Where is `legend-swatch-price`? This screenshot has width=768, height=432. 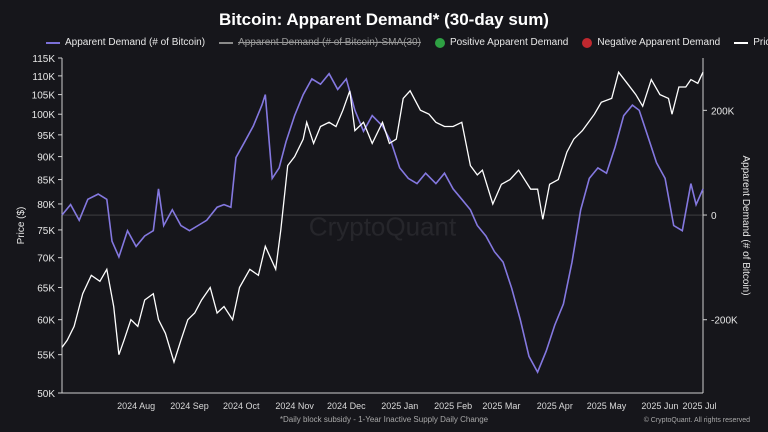
legend-swatch-price is located at coordinates (741, 42).